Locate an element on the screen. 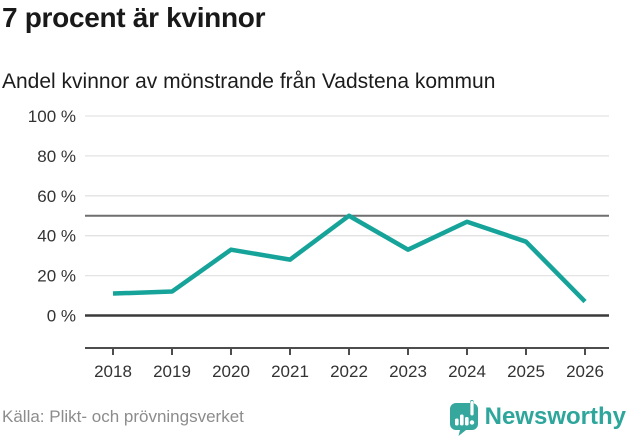  x-tick-label: 2019 is located at coordinates (172, 371).